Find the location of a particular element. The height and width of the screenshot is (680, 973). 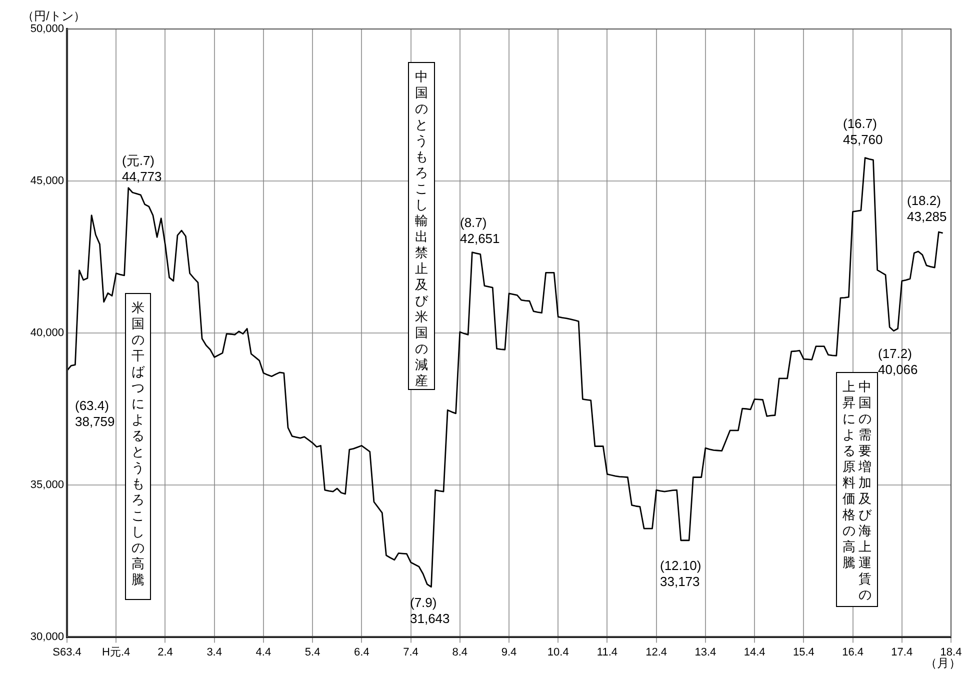

x-tick-label: 14.4 is located at coordinates (755, 652).